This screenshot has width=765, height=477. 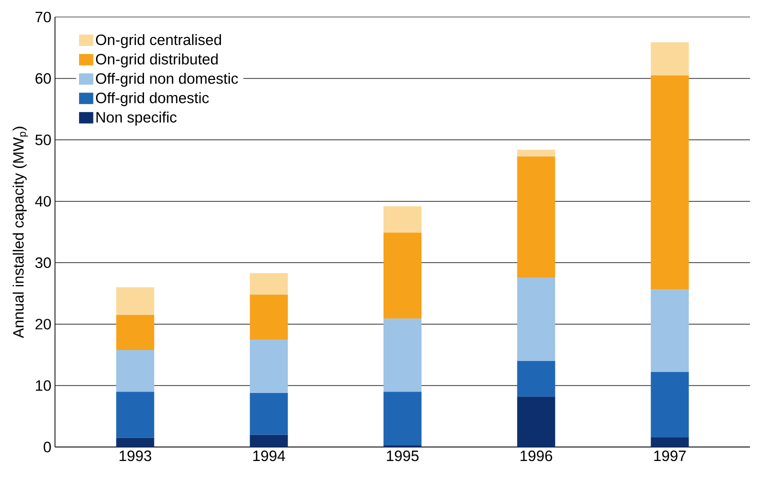 I want to click on x-tick-label: 1997, so click(x=670, y=456).